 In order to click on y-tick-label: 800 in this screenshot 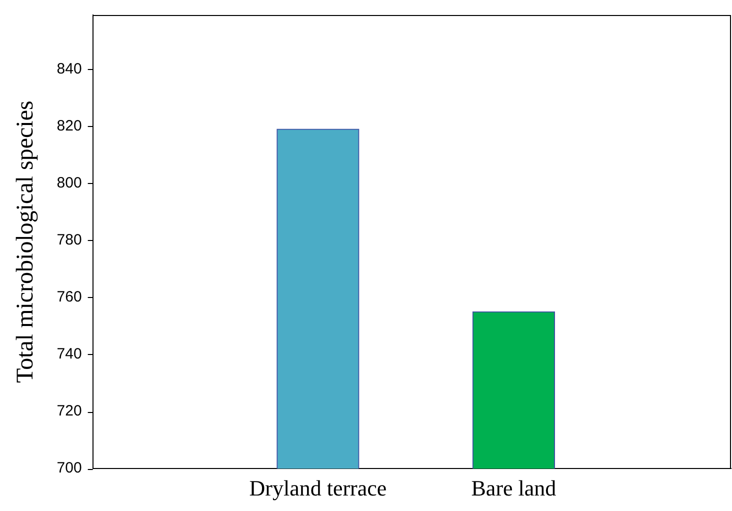, I will do `click(69, 183)`.